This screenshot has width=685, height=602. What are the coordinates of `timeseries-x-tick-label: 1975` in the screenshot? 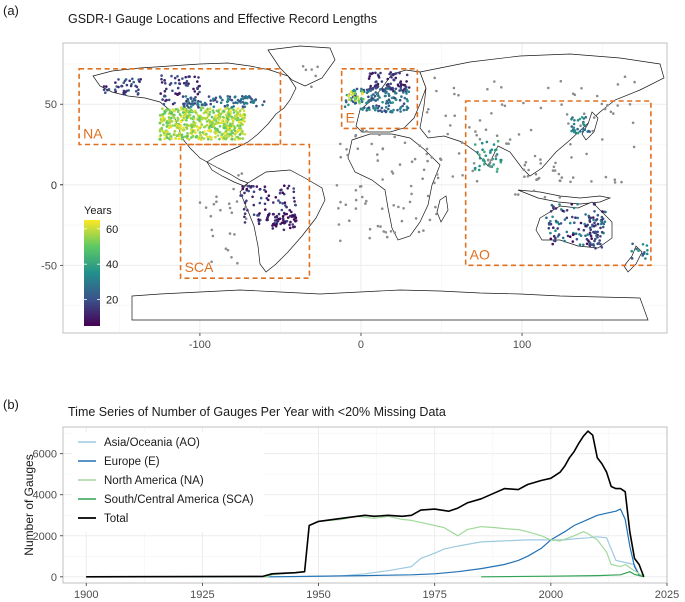 It's located at (434, 595).